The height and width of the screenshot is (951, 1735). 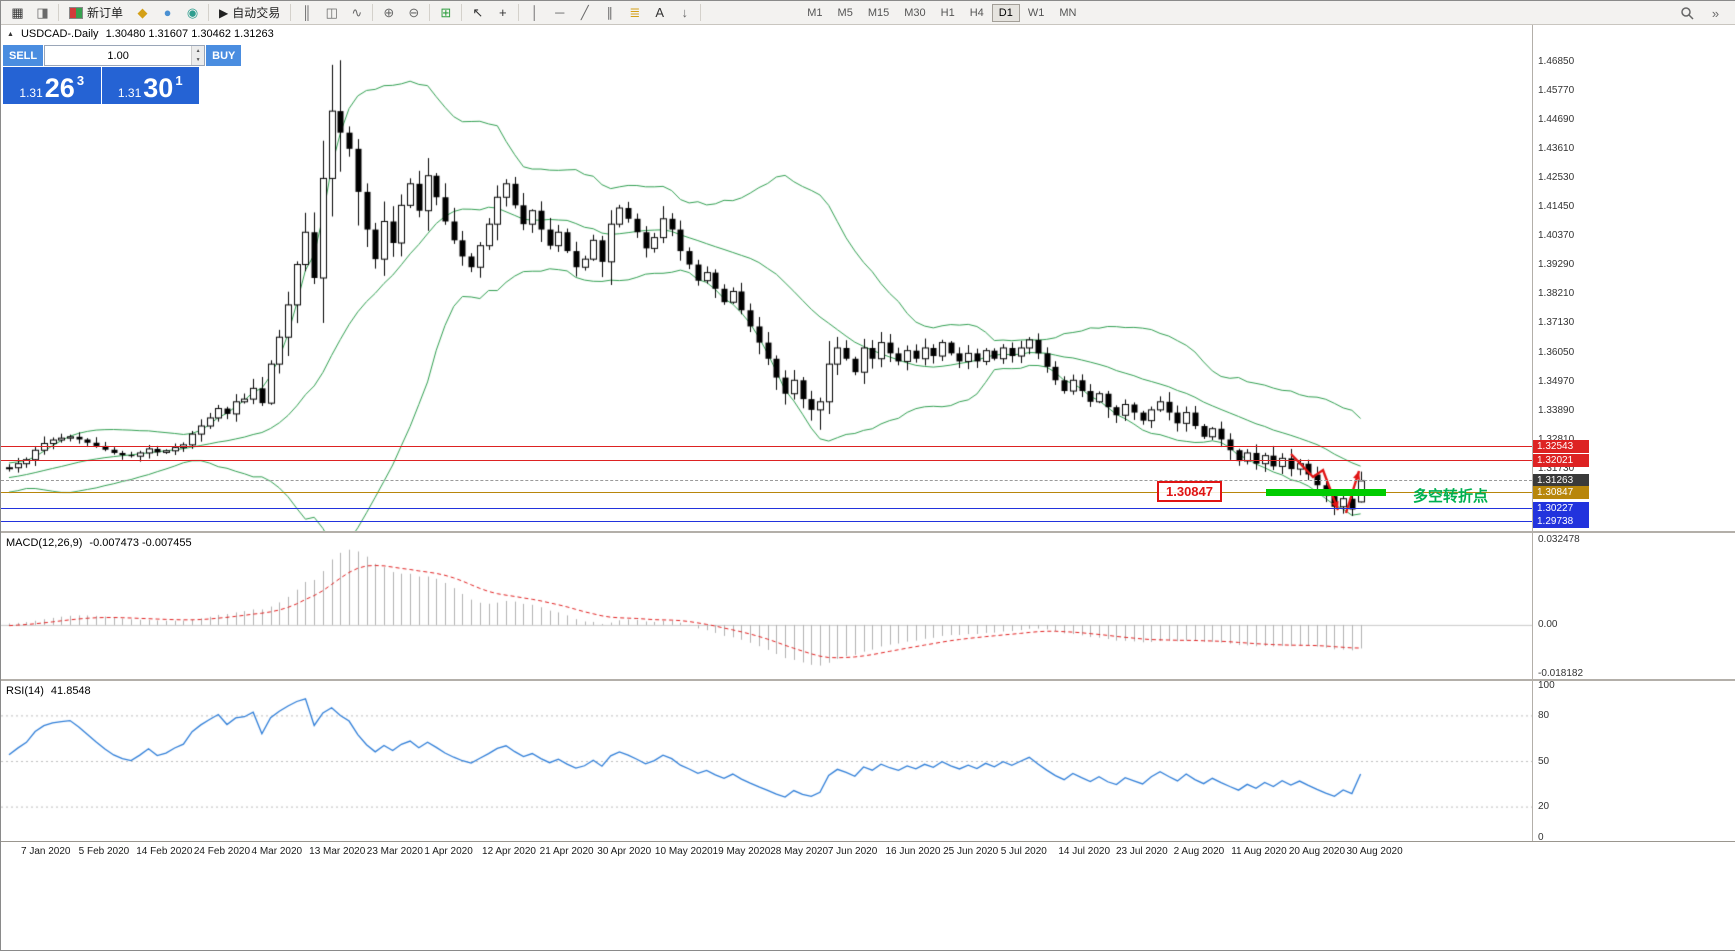 I want to click on rsi-name: RSI(14), so click(x=25, y=691).